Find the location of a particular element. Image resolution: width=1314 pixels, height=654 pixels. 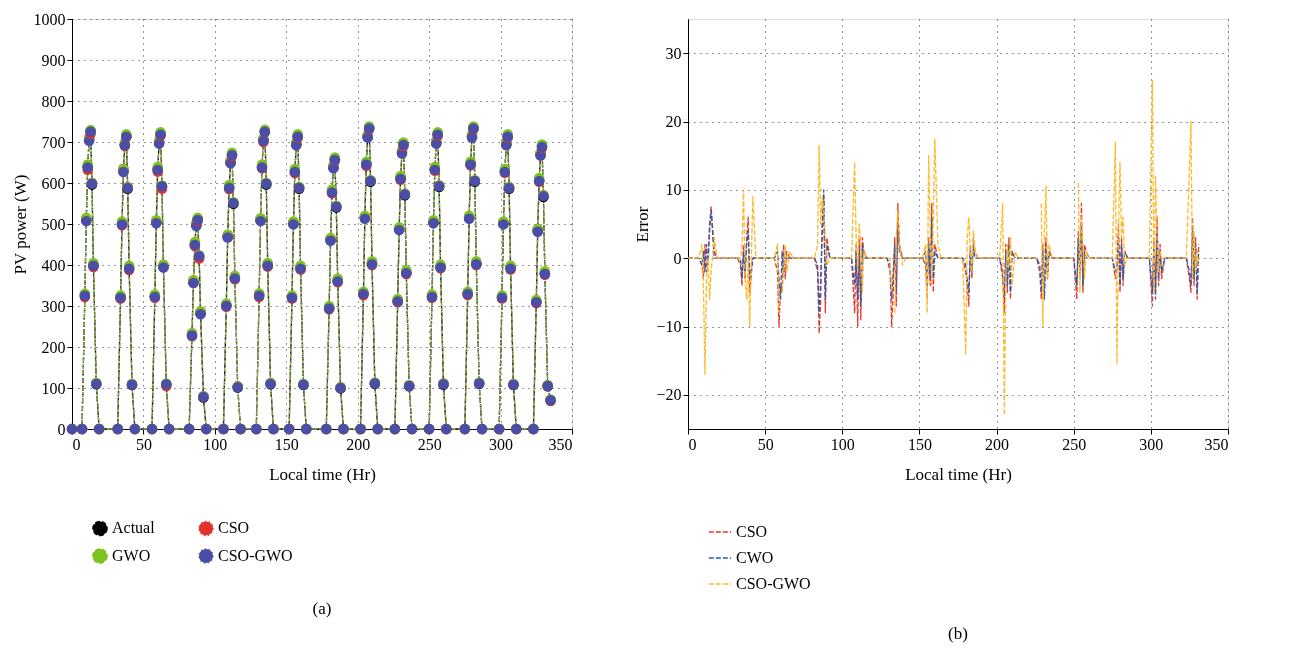

text: (a) is located at coordinates (322, 608).